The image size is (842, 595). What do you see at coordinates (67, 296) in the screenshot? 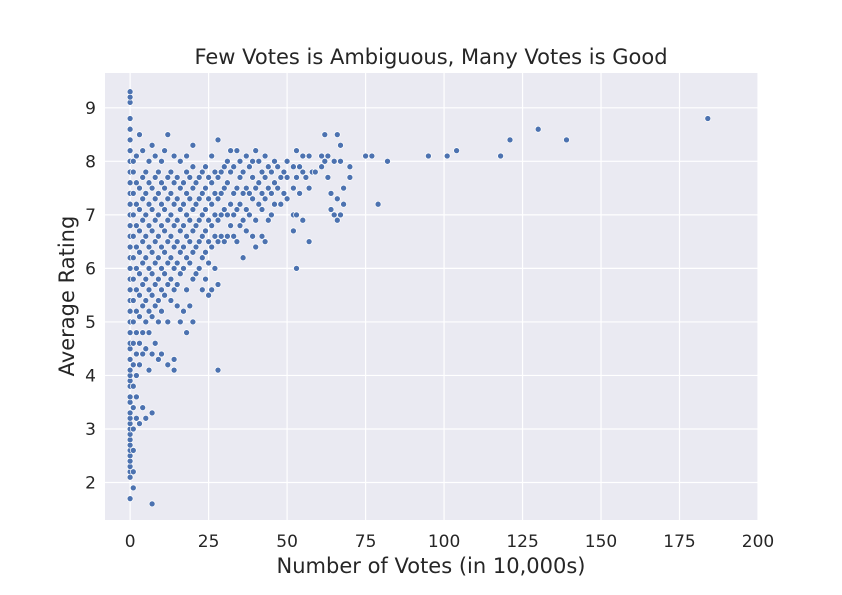
I see `y-axis-label: Average Rating` at bounding box center [67, 296].